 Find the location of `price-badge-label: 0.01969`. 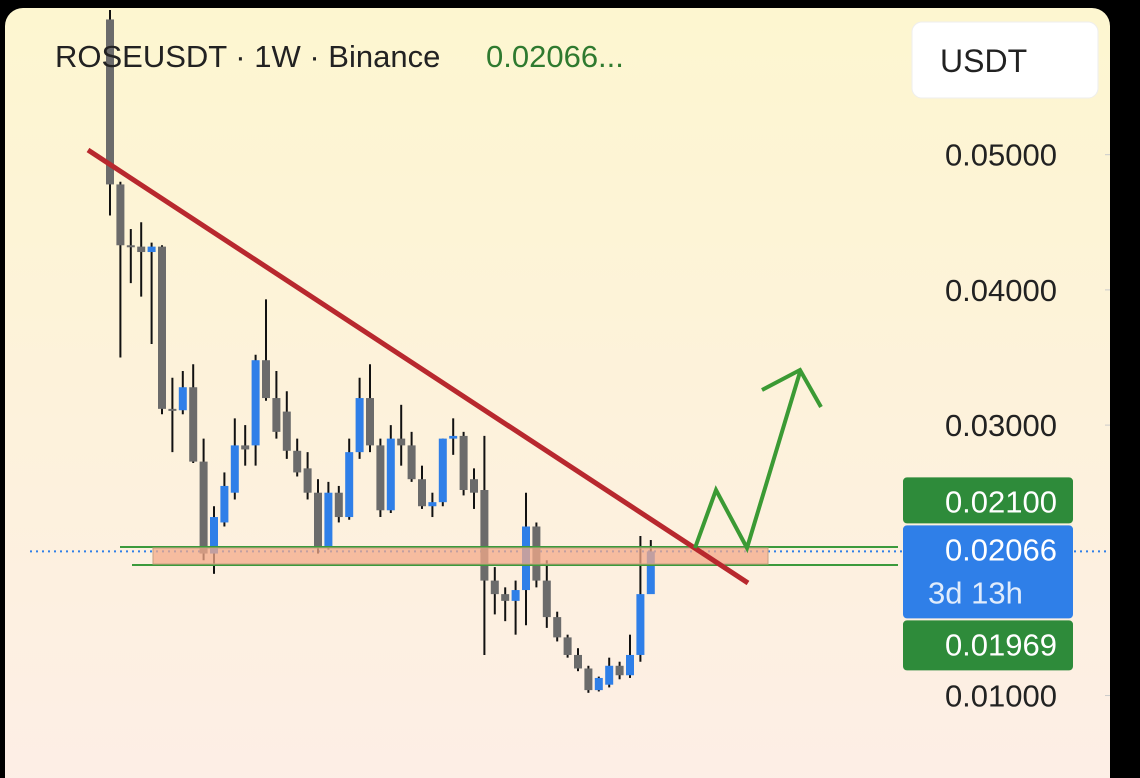

price-badge-label: 0.01969 is located at coordinates (1001, 644).